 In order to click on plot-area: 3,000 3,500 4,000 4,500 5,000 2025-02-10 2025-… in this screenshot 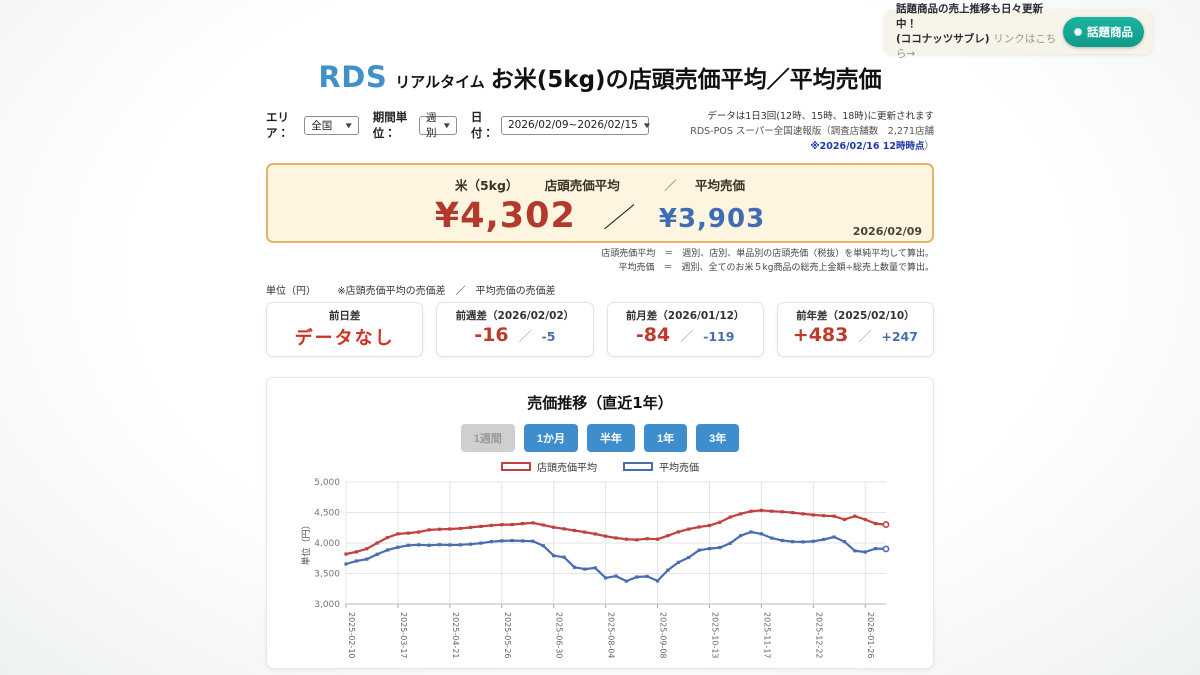, I will do `click(600, 569)`.